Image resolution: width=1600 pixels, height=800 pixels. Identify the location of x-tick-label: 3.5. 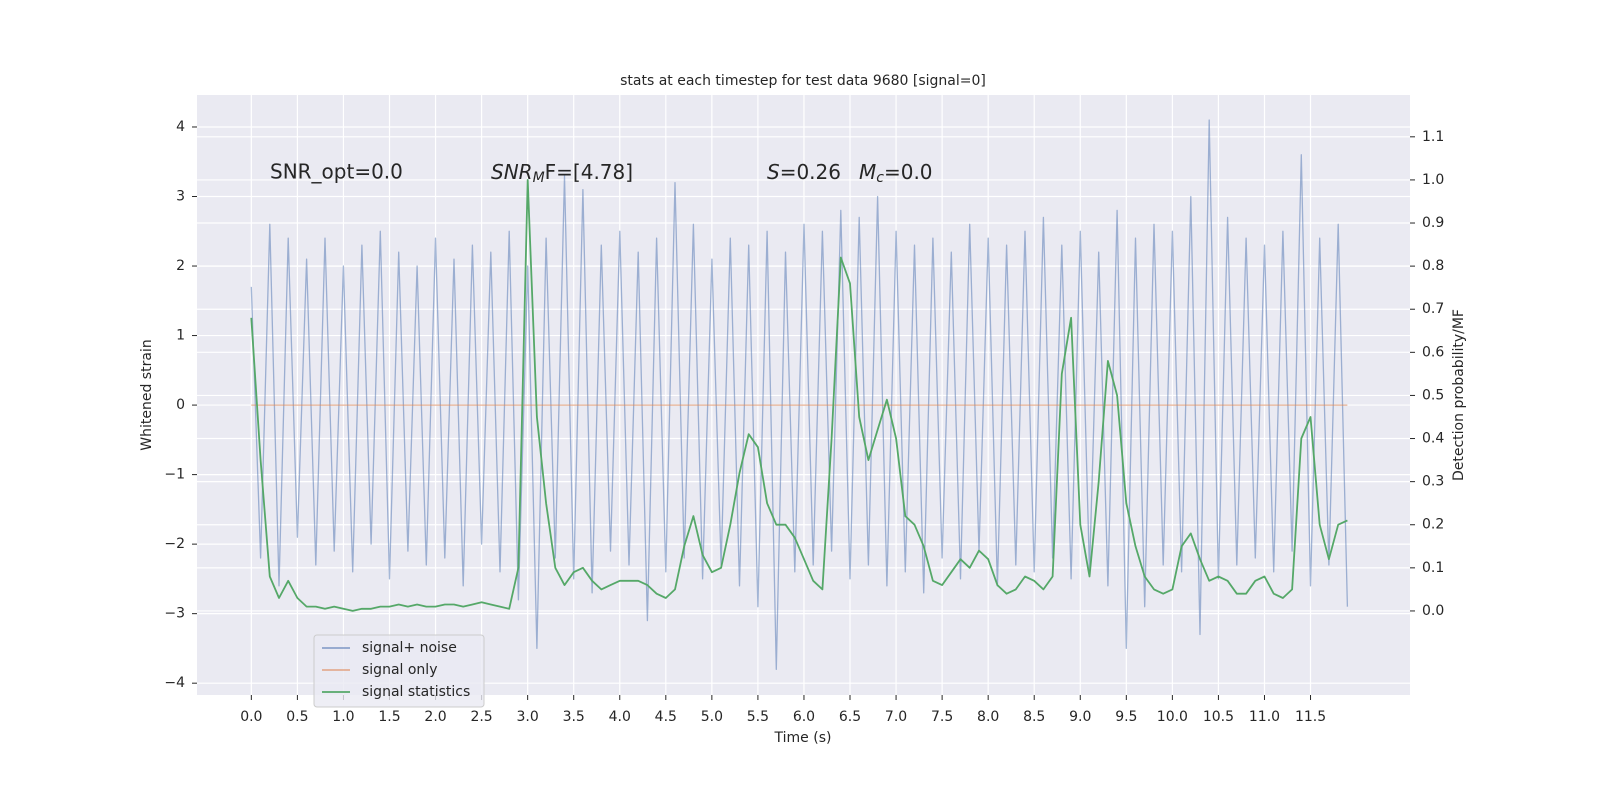
(574, 717).